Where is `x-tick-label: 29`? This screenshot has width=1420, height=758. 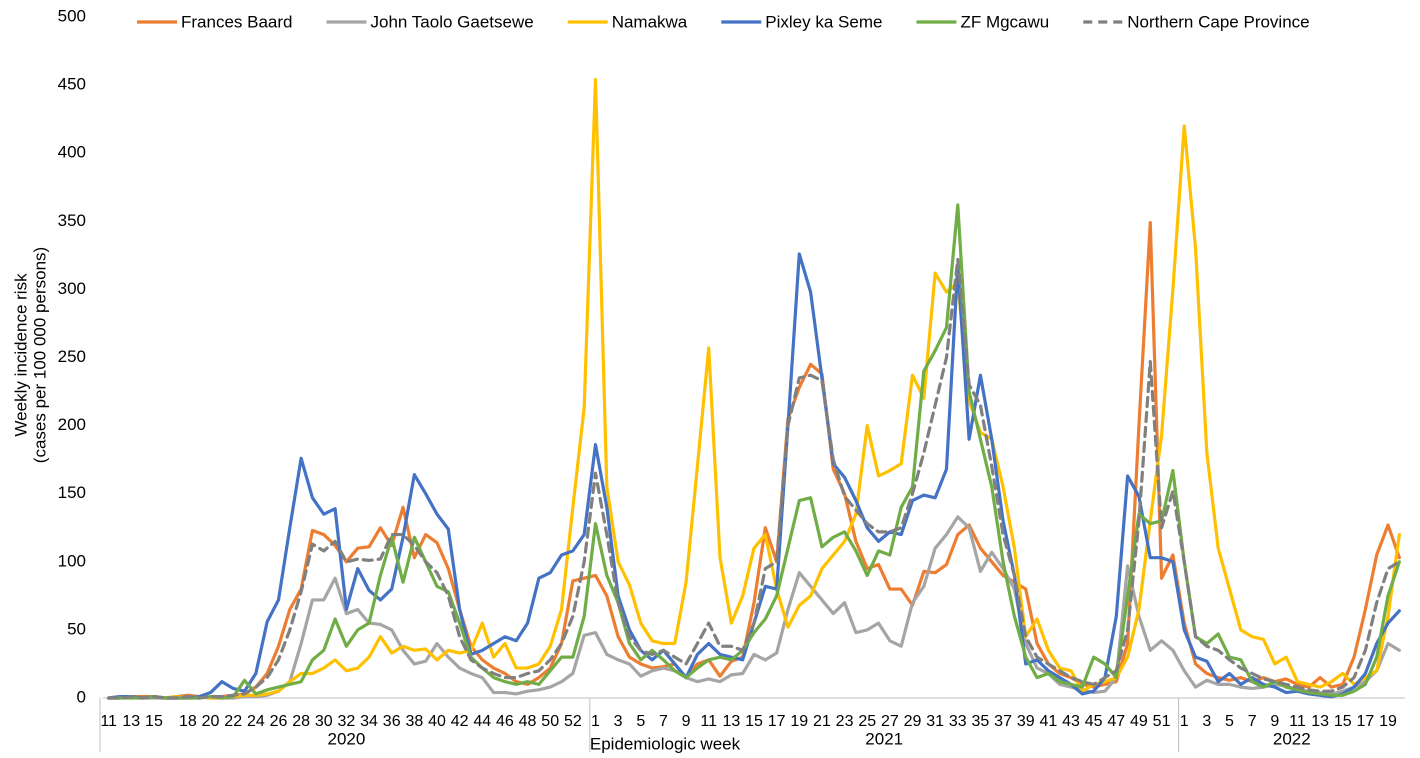 x-tick-label: 29 is located at coordinates (913, 721).